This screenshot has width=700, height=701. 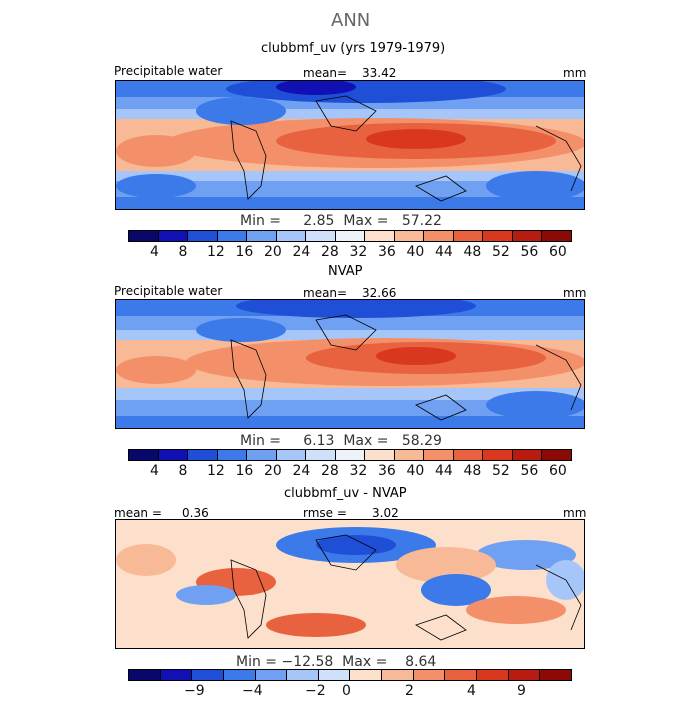 I want to click on panel-3-map, so click(x=350, y=584).